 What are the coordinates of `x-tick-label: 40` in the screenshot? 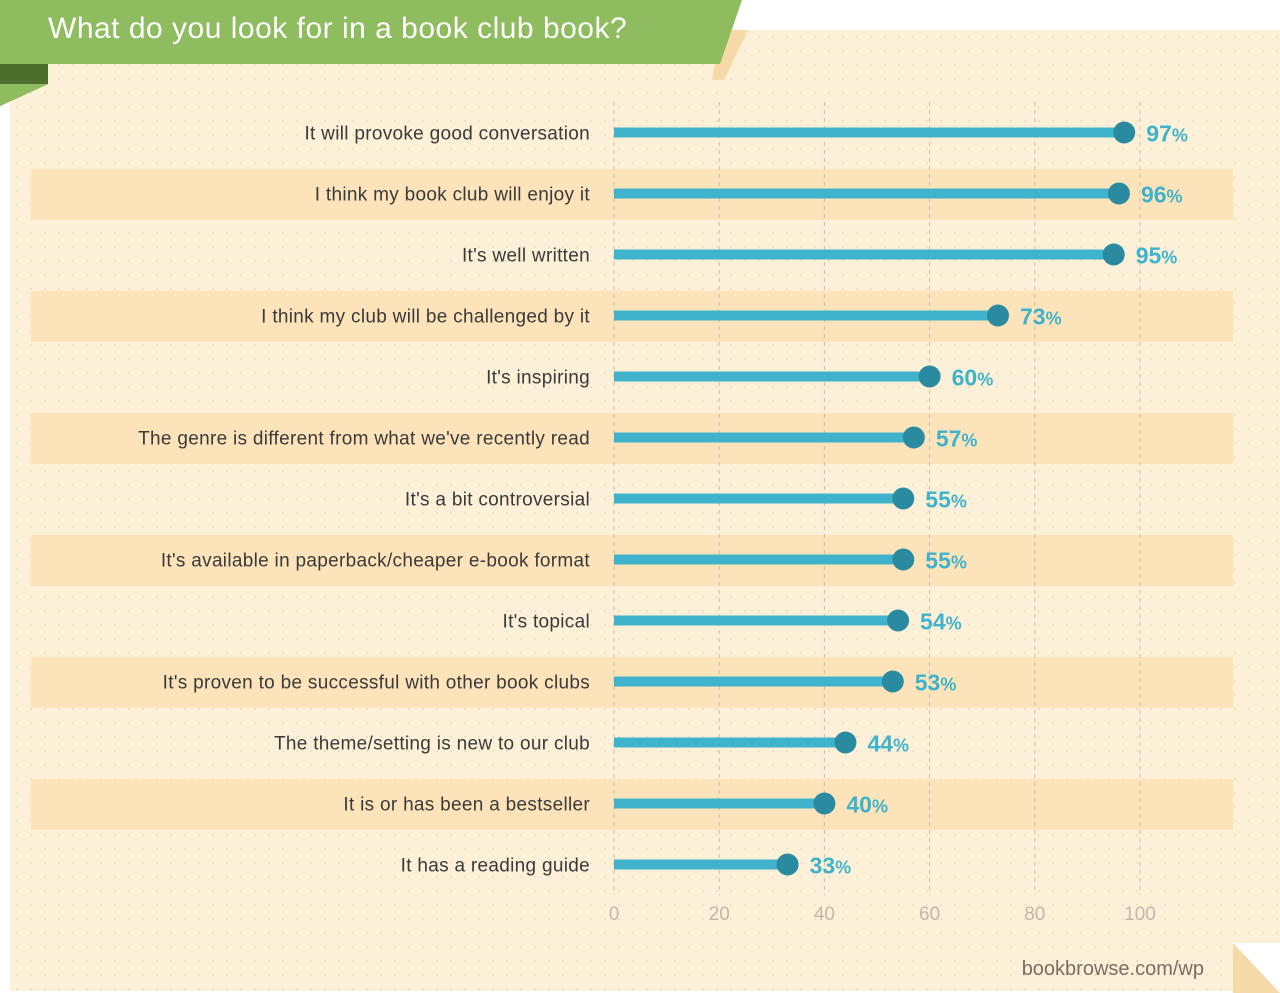 It's located at (824, 914).